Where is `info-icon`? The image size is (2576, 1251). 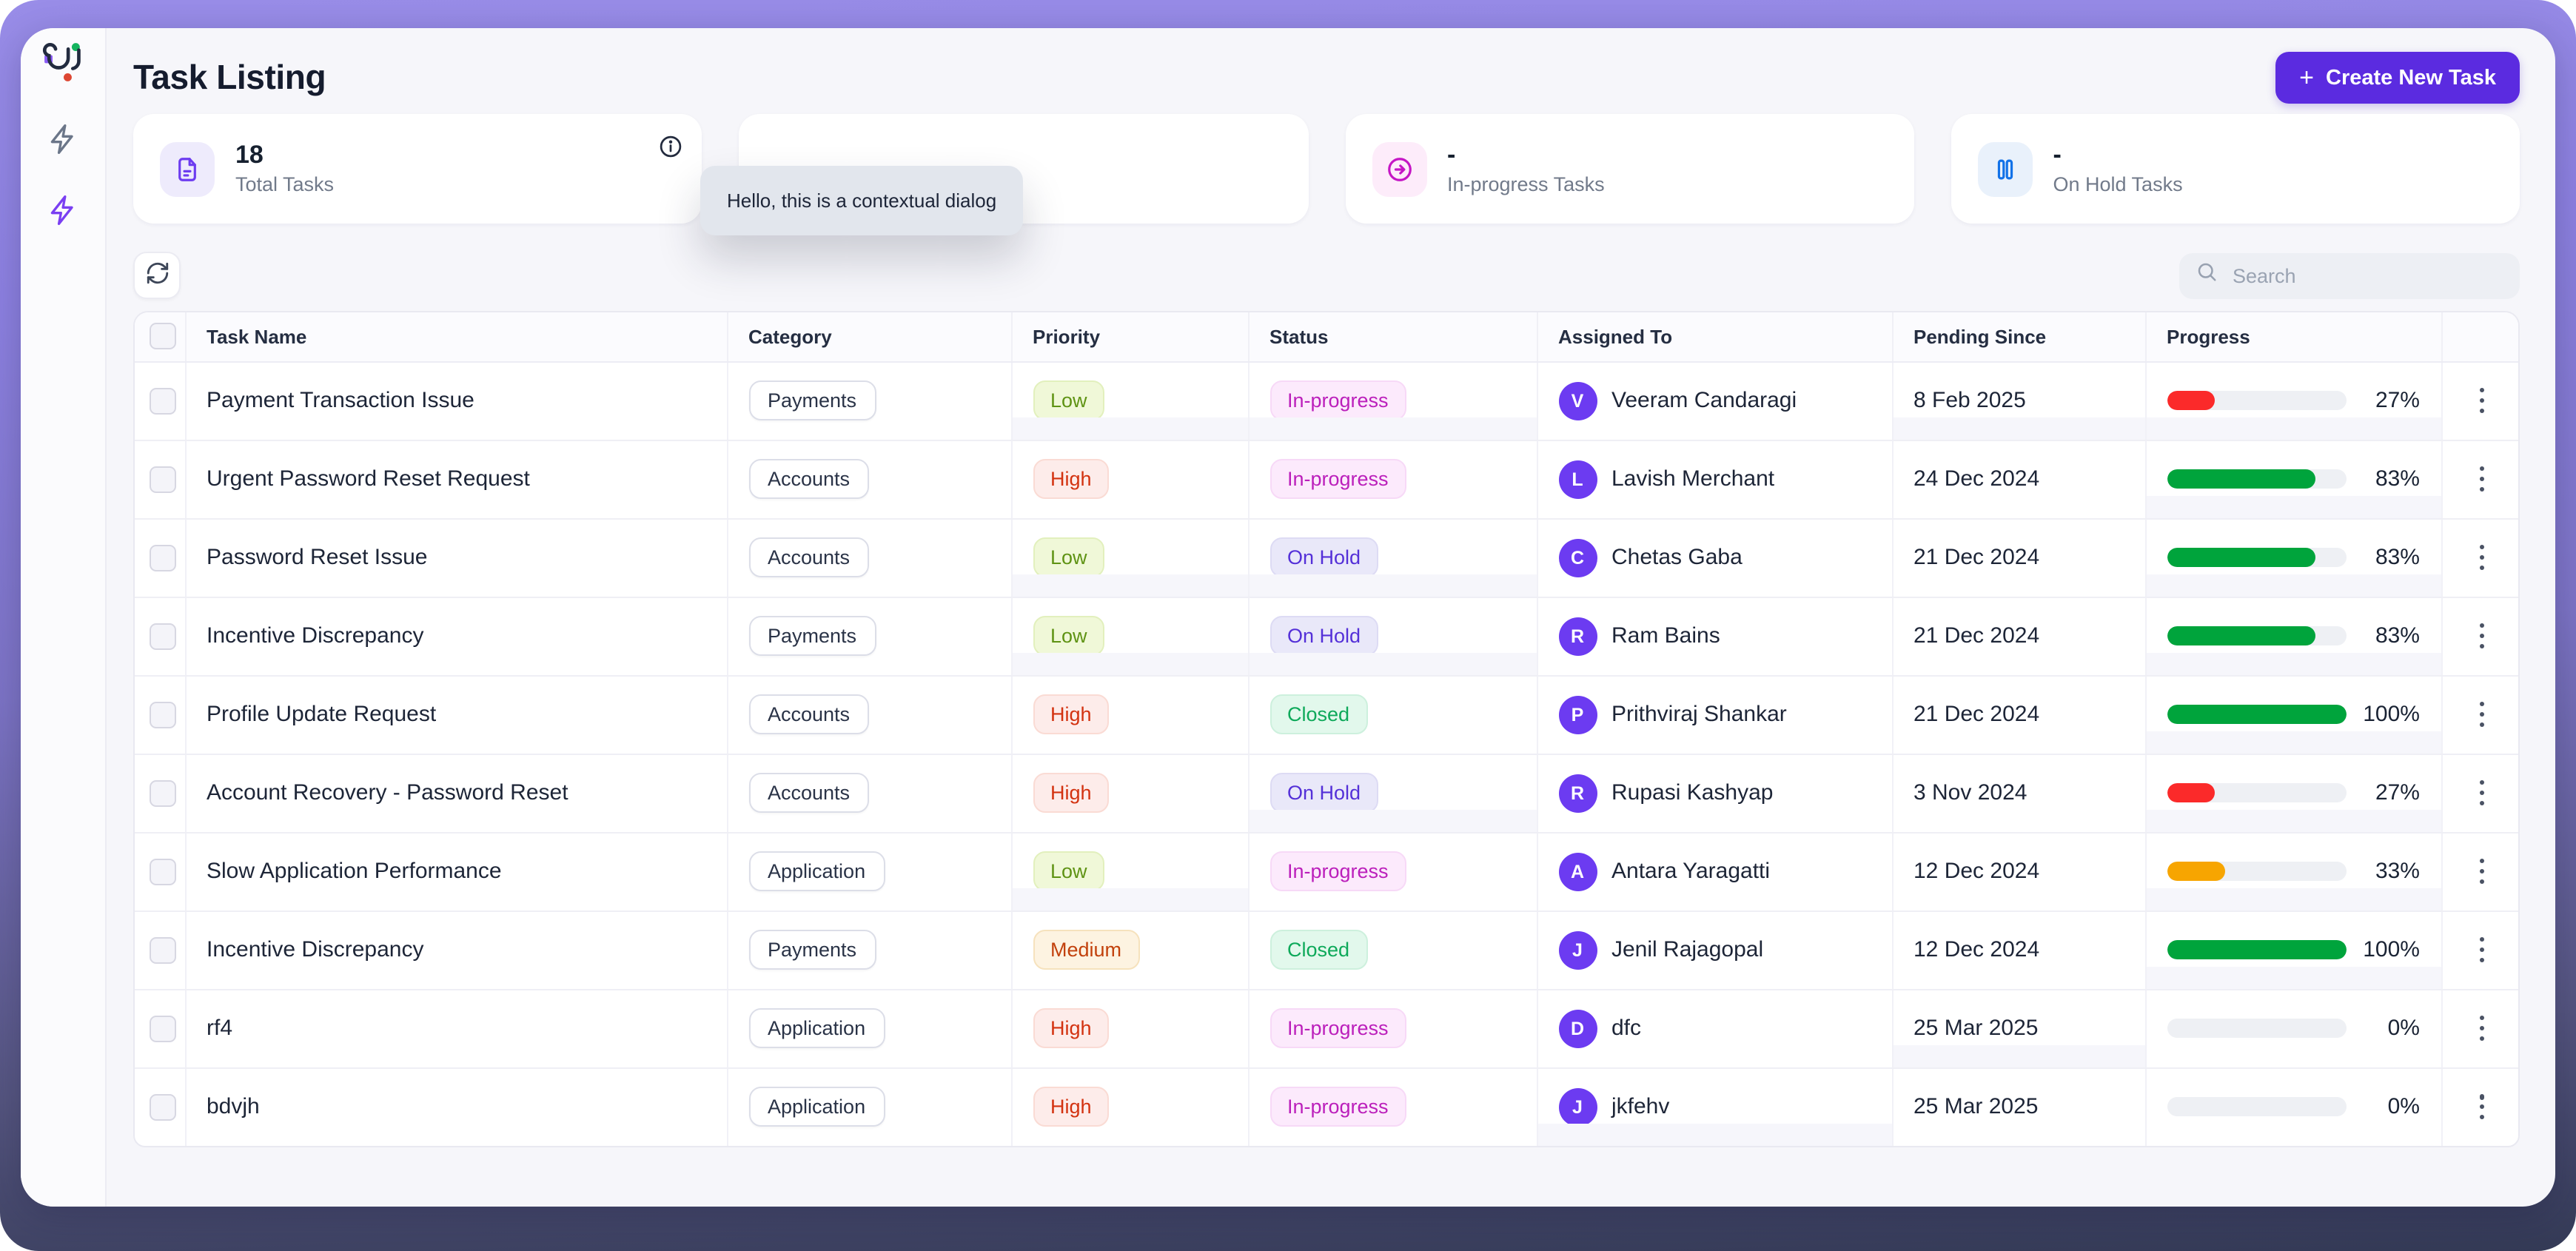
info-icon is located at coordinates (671, 146).